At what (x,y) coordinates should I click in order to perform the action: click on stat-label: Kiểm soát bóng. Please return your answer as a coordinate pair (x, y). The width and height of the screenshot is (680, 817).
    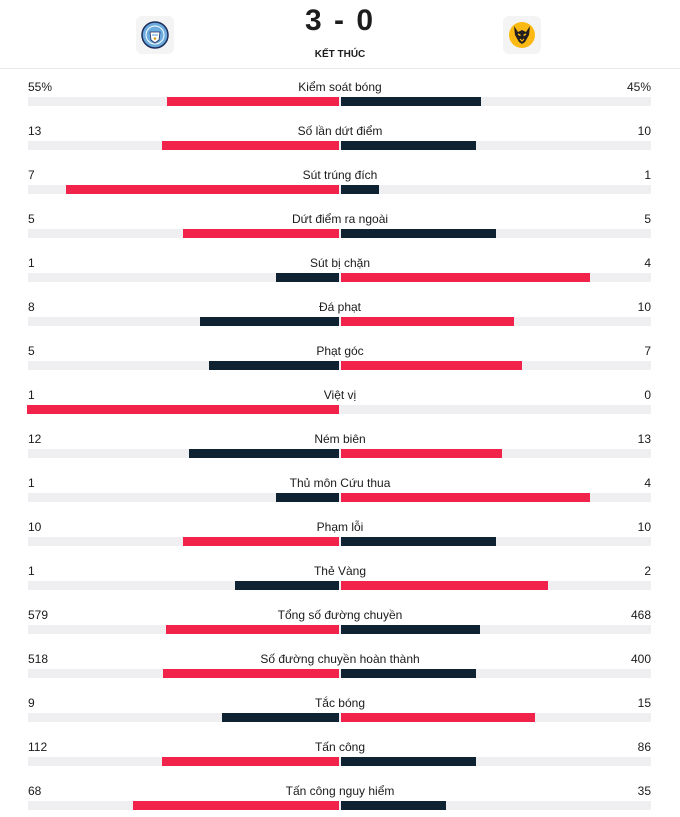
    Looking at the image, I should click on (340, 87).